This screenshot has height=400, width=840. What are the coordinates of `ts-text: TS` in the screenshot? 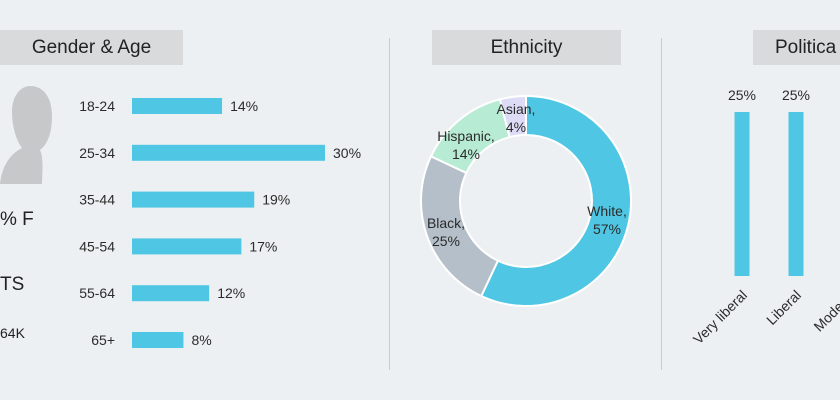 It's located at (12, 284).